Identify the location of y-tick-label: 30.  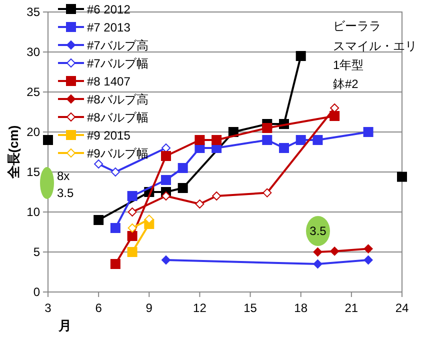
(33, 52).